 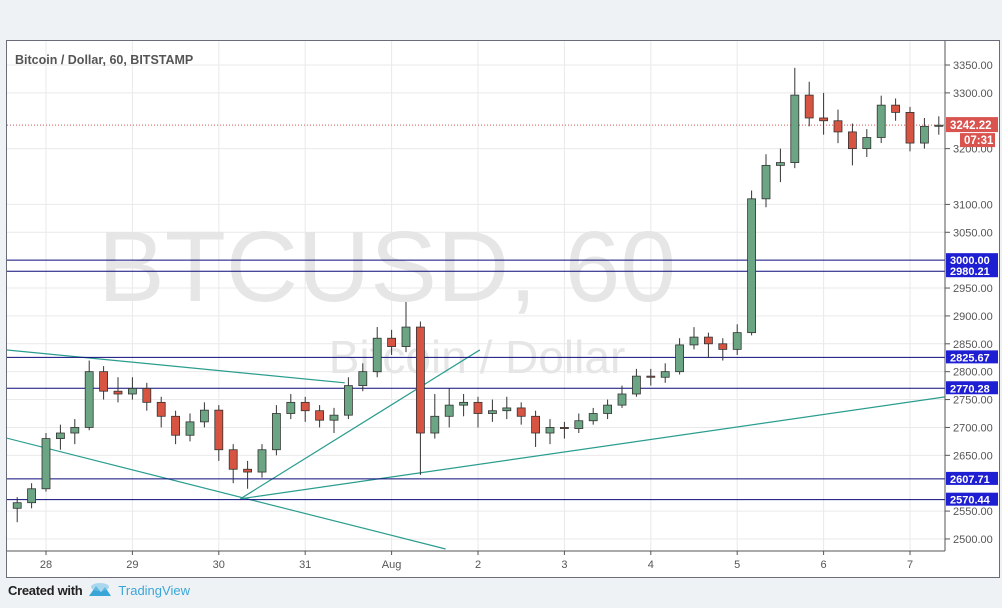 What do you see at coordinates (219, 565) in the screenshot?
I see `time-tick-label: 30` at bounding box center [219, 565].